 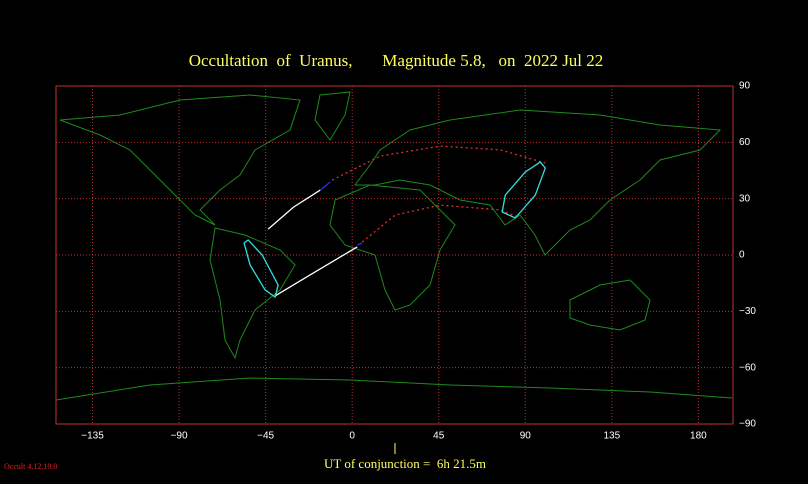 What do you see at coordinates (611, 436) in the screenshot?
I see `x-tick-label: 135` at bounding box center [611, 436].